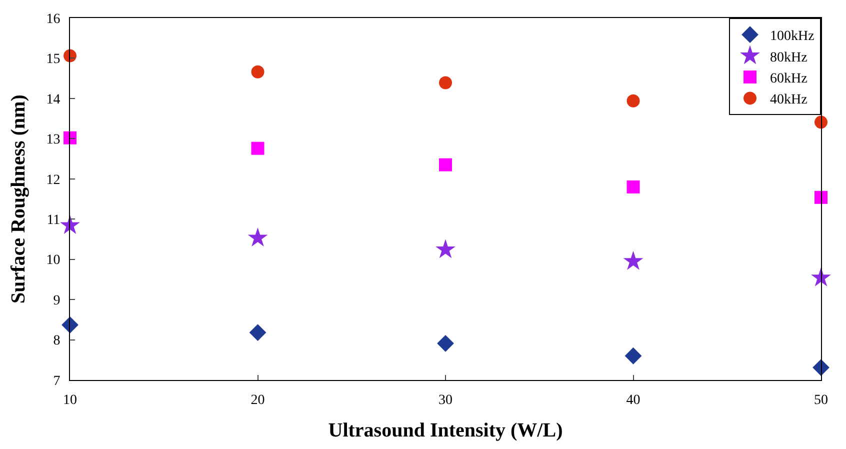 This screenshot has width=846, height=449. I want to click on x-tick-label: 10, so click(70, 400).